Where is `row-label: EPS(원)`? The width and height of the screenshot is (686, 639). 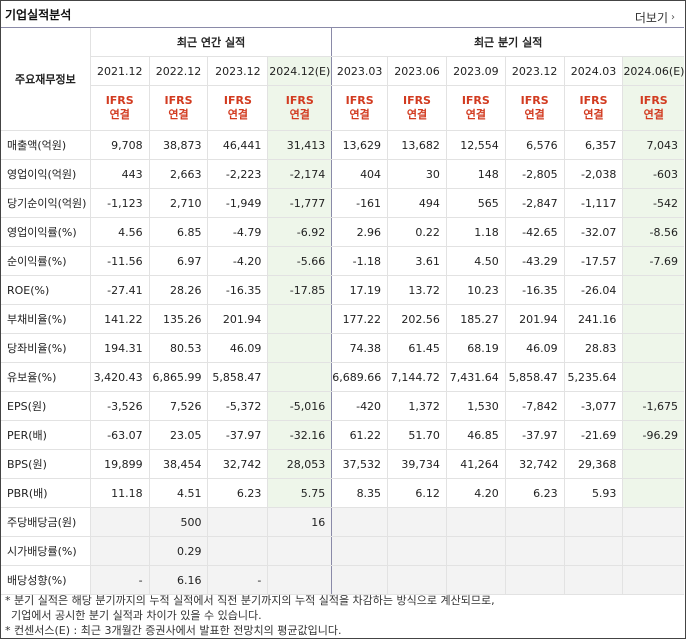
row-label: EPS(원) is located at coordinates (45, 406).